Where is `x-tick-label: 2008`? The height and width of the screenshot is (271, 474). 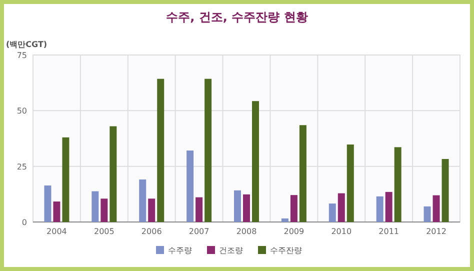 x-tick-label: 2008 is located at coordinates (246, 231).